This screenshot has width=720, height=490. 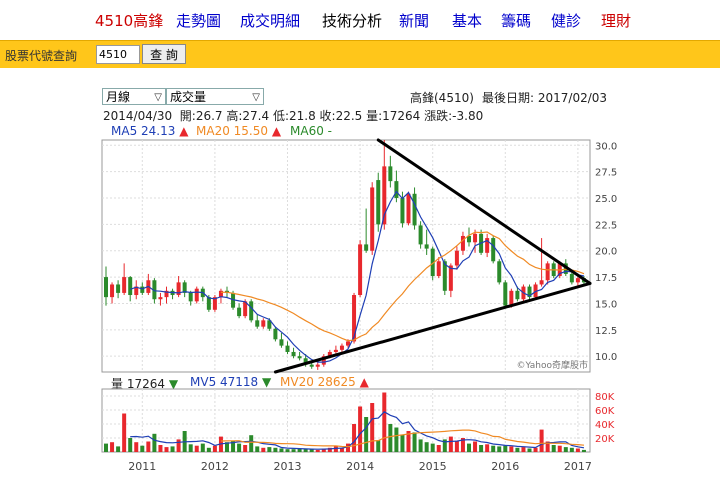 What do you see at coordinates (288, 466) in the screenshot?
I see `x-tick-label: 2013` at bounding box center [288, 466].